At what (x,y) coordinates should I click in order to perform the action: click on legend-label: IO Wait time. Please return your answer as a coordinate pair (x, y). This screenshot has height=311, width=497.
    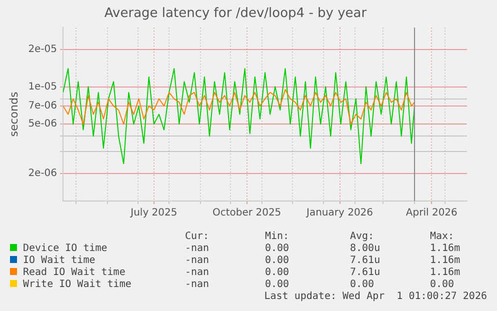
    Looking at the image, I should click on (59, 260).